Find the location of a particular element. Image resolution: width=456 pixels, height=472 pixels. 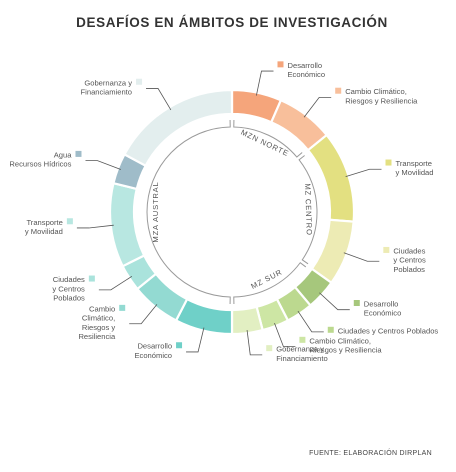

zone-bracket-mz-sur is located at coordinates (270, 283).